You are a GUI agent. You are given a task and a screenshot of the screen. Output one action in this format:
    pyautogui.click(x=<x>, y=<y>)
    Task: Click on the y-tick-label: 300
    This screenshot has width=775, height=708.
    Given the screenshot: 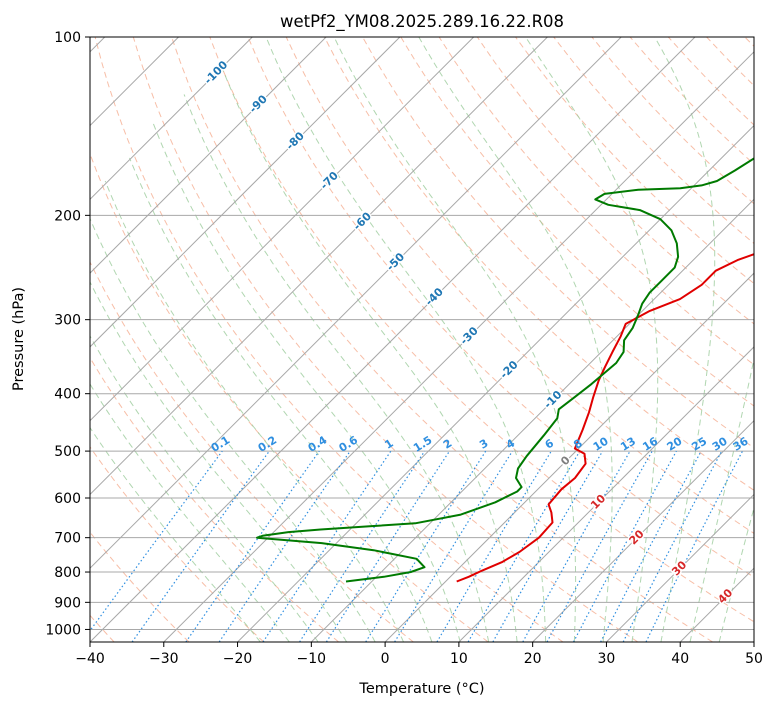 What is the action you would take?
    pyautogui.click(x=67, y=321)
    